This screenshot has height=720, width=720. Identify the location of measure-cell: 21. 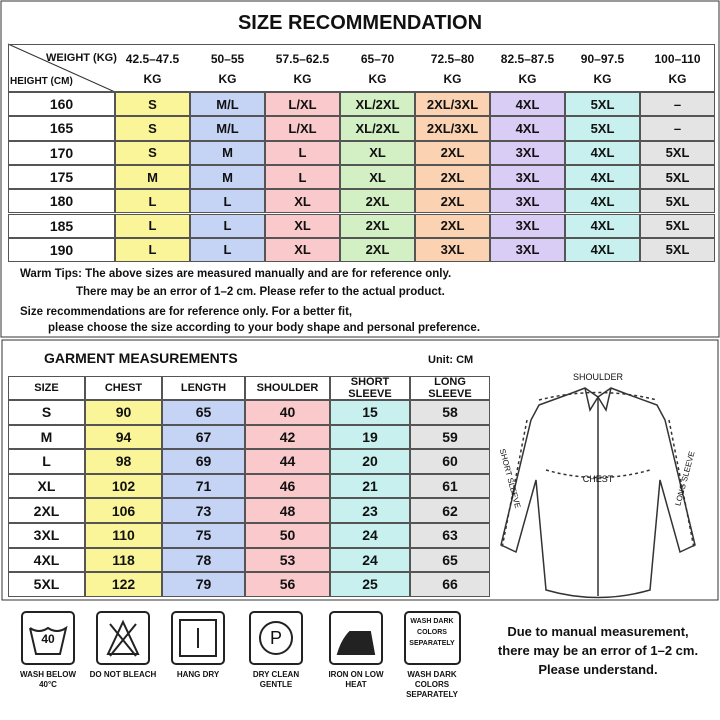
(370, 486).